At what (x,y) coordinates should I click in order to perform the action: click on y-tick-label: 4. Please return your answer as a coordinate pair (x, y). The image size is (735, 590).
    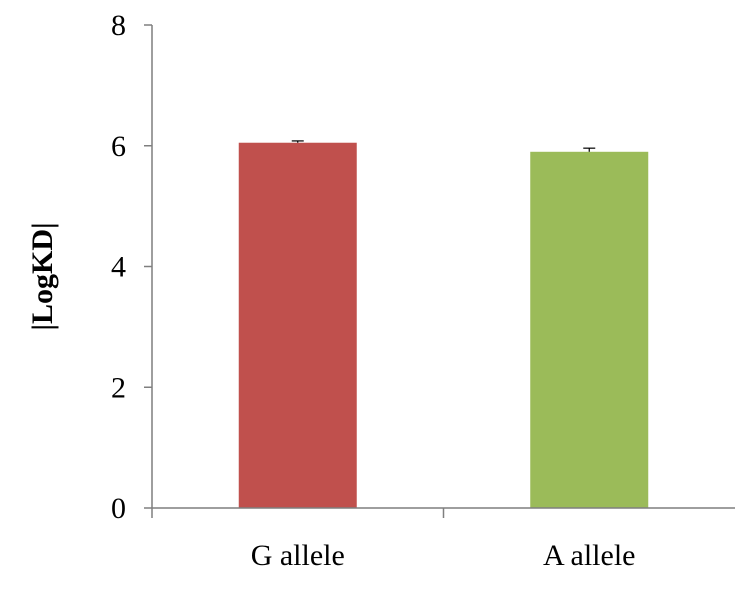
    Looking at the image, I should click on (118, 267).